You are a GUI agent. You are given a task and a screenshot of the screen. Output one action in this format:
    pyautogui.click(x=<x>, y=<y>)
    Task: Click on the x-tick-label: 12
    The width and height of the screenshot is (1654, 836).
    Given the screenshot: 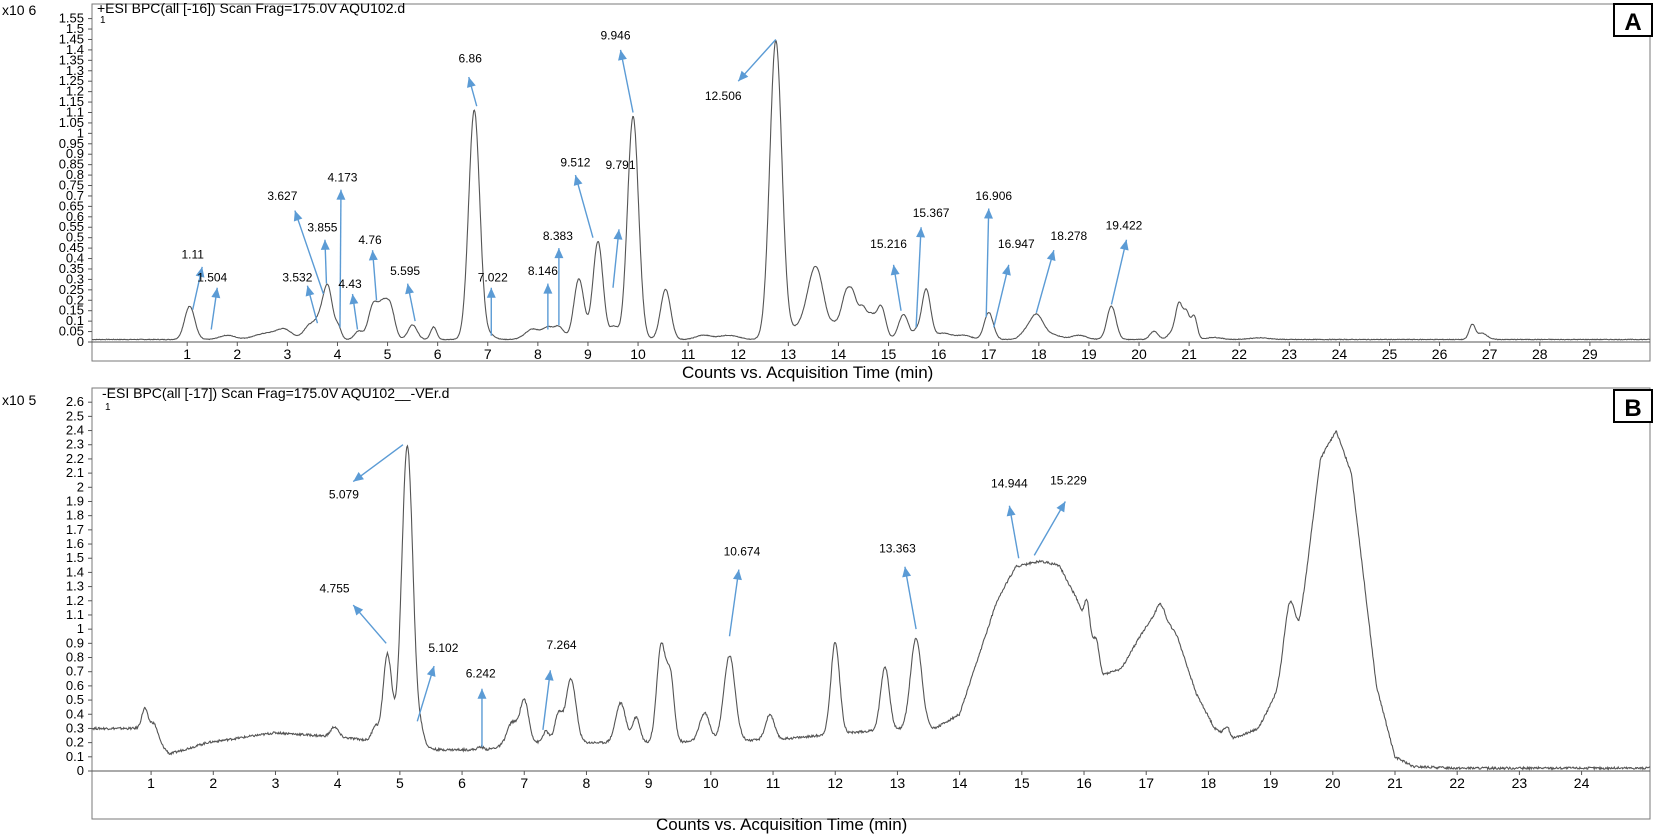 What is the action you would take?
    pyautogui.click(x=738, y=354)
    